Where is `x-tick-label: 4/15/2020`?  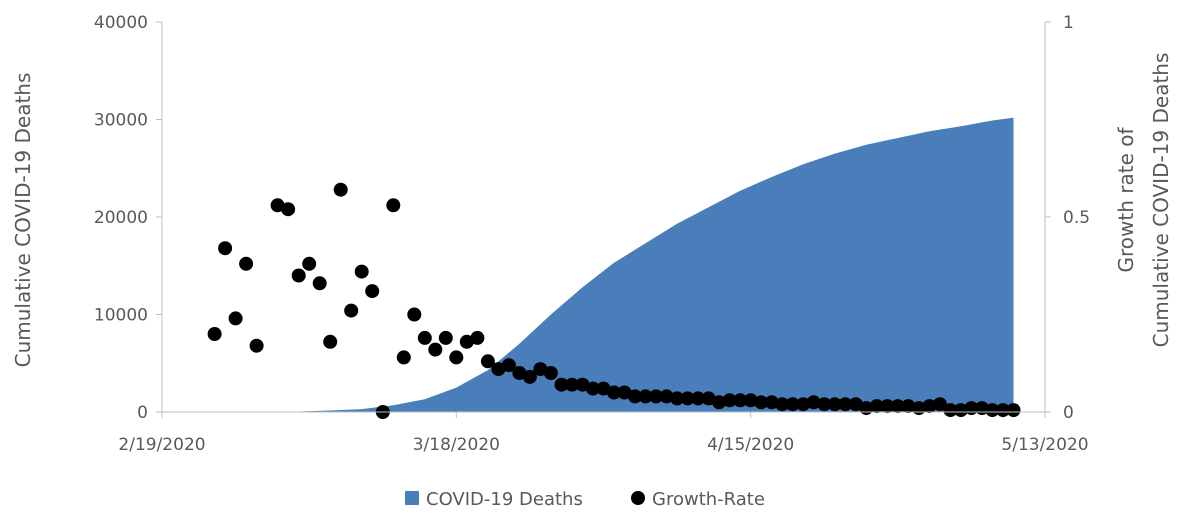 x-tick-label: 4/15/2020 is located at coordinates (750, 445).